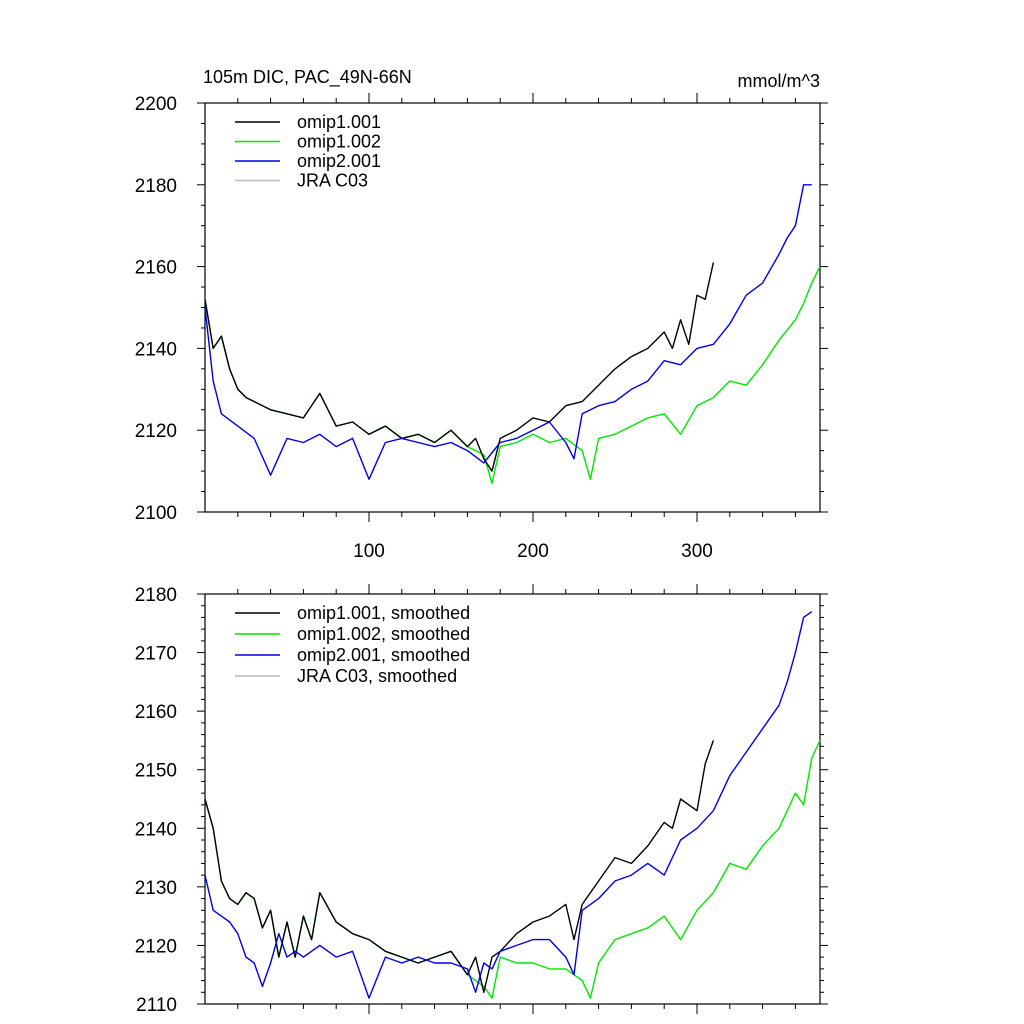 The width and height of the screenshot is (1024, 1024). Describe the element at coordinates (533, 551) in the screenshot. I see `top-xtick-label: 200` at that location.